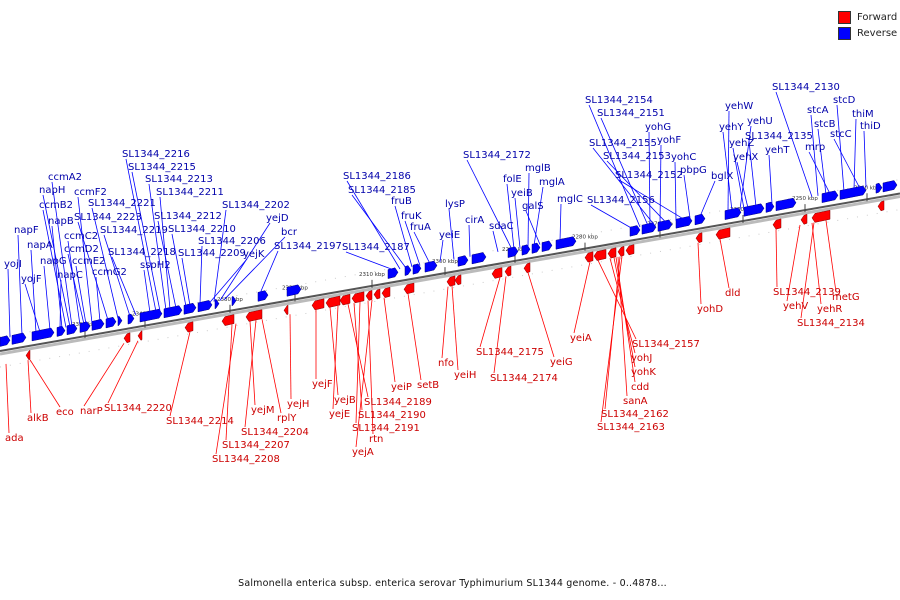  I want to click on reverse-gene-label: yehU, so click(760, 121).